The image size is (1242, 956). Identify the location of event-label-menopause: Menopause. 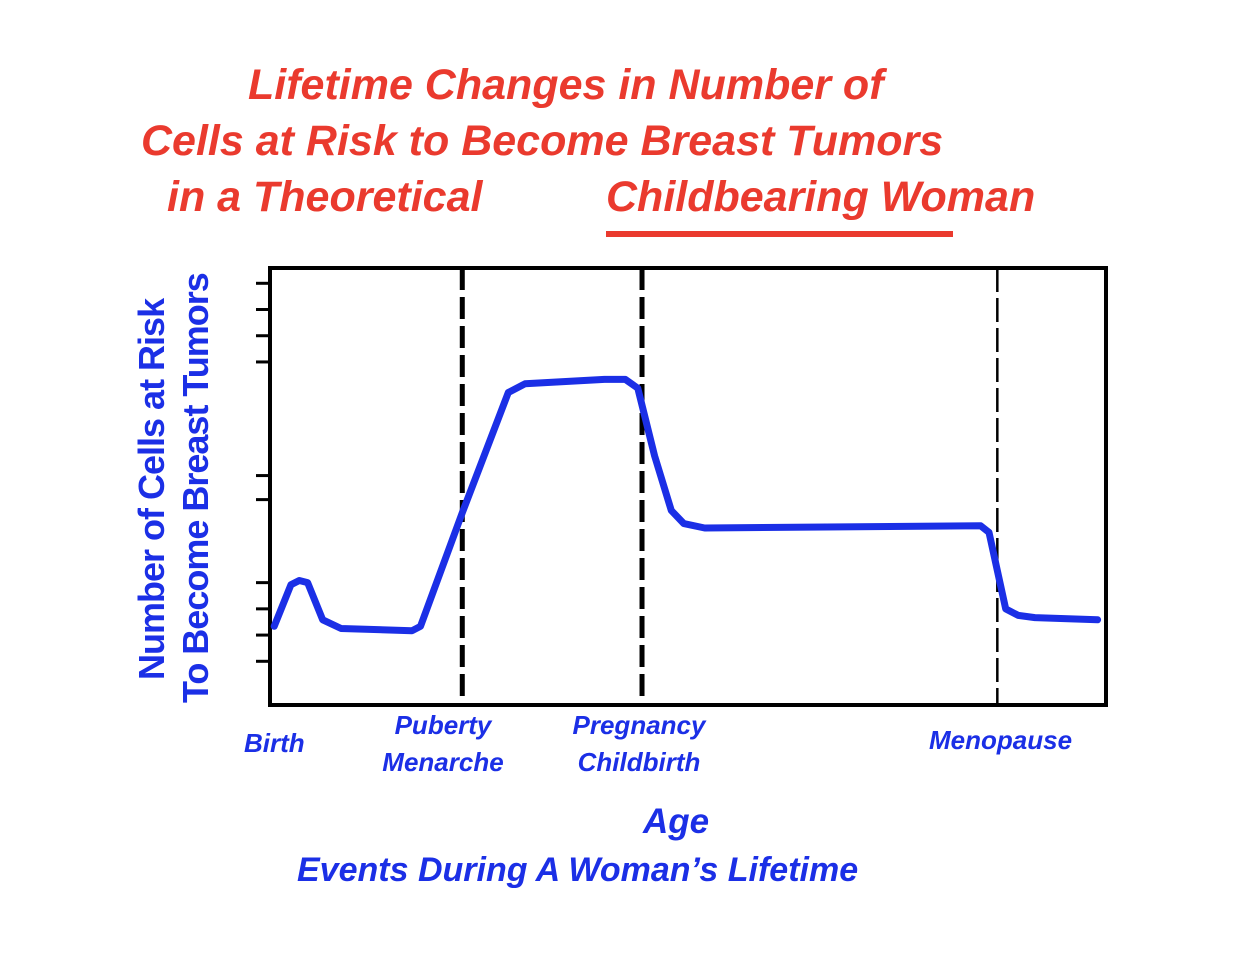
(1001, 740).